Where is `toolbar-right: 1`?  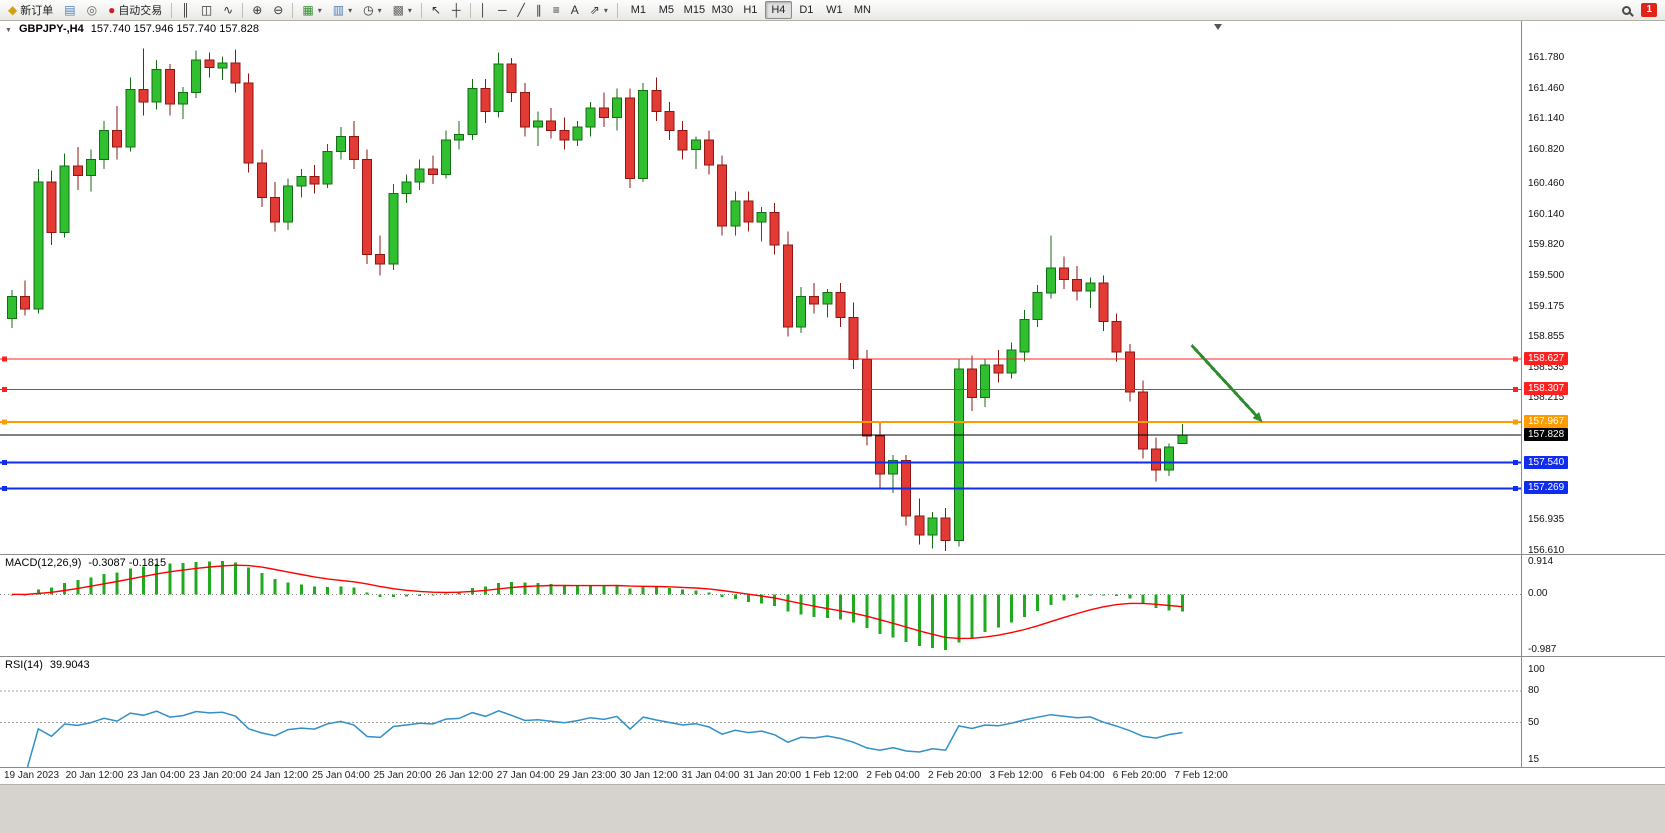
toolbar-right: 1 is located at coordinates (1642, 10).